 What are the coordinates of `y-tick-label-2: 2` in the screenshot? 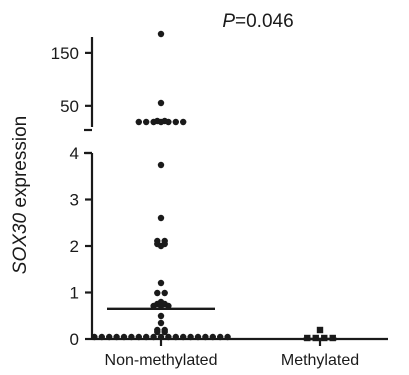 It's located at (74, 246).